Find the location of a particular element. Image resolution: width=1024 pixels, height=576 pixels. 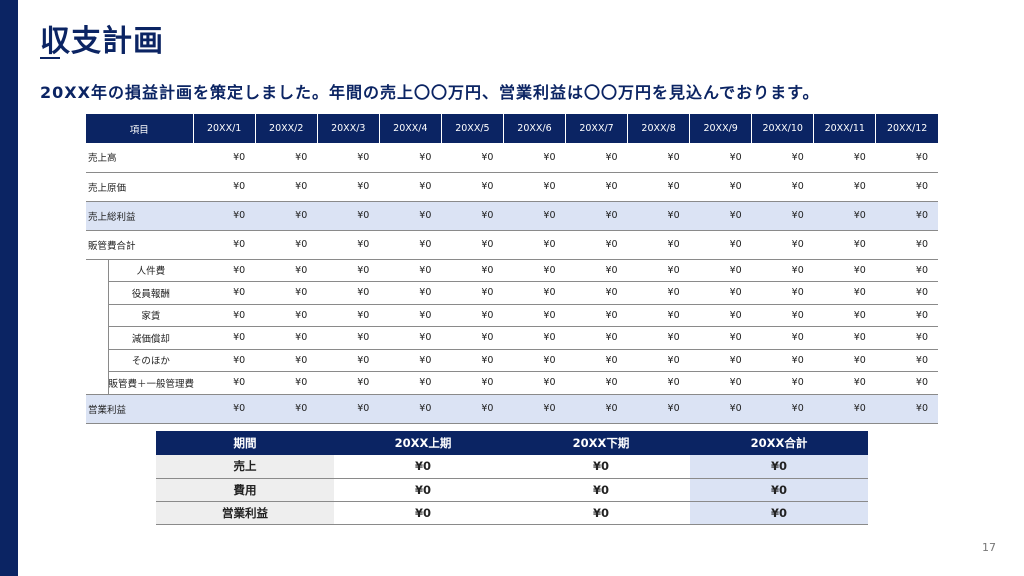

table-row: そのほか ¥0 ¥0 ¥0 ¥0 ¥0 ¥0 ¥0 ¥0 ¥0 ¥0 ¥0 ¥0 is located at coordinates (512, 360).